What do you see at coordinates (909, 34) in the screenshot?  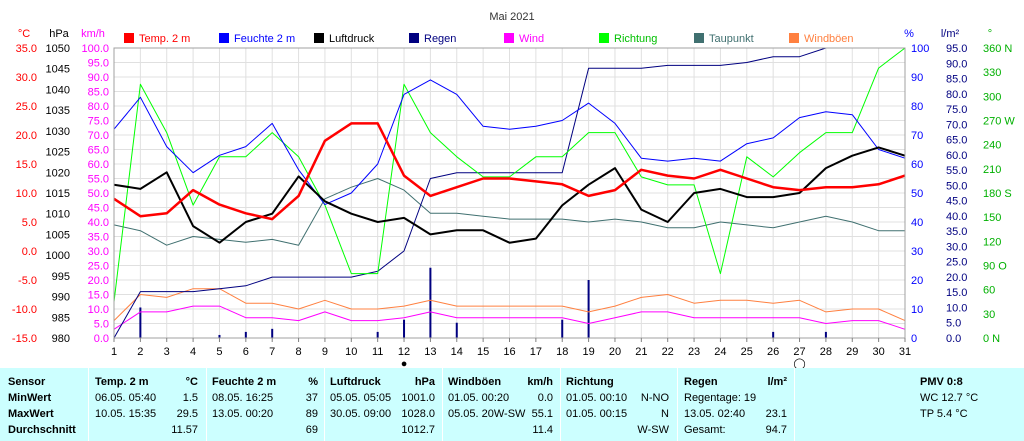 I see `axis-unit-humidity: %` at bounding box center [909, 34].